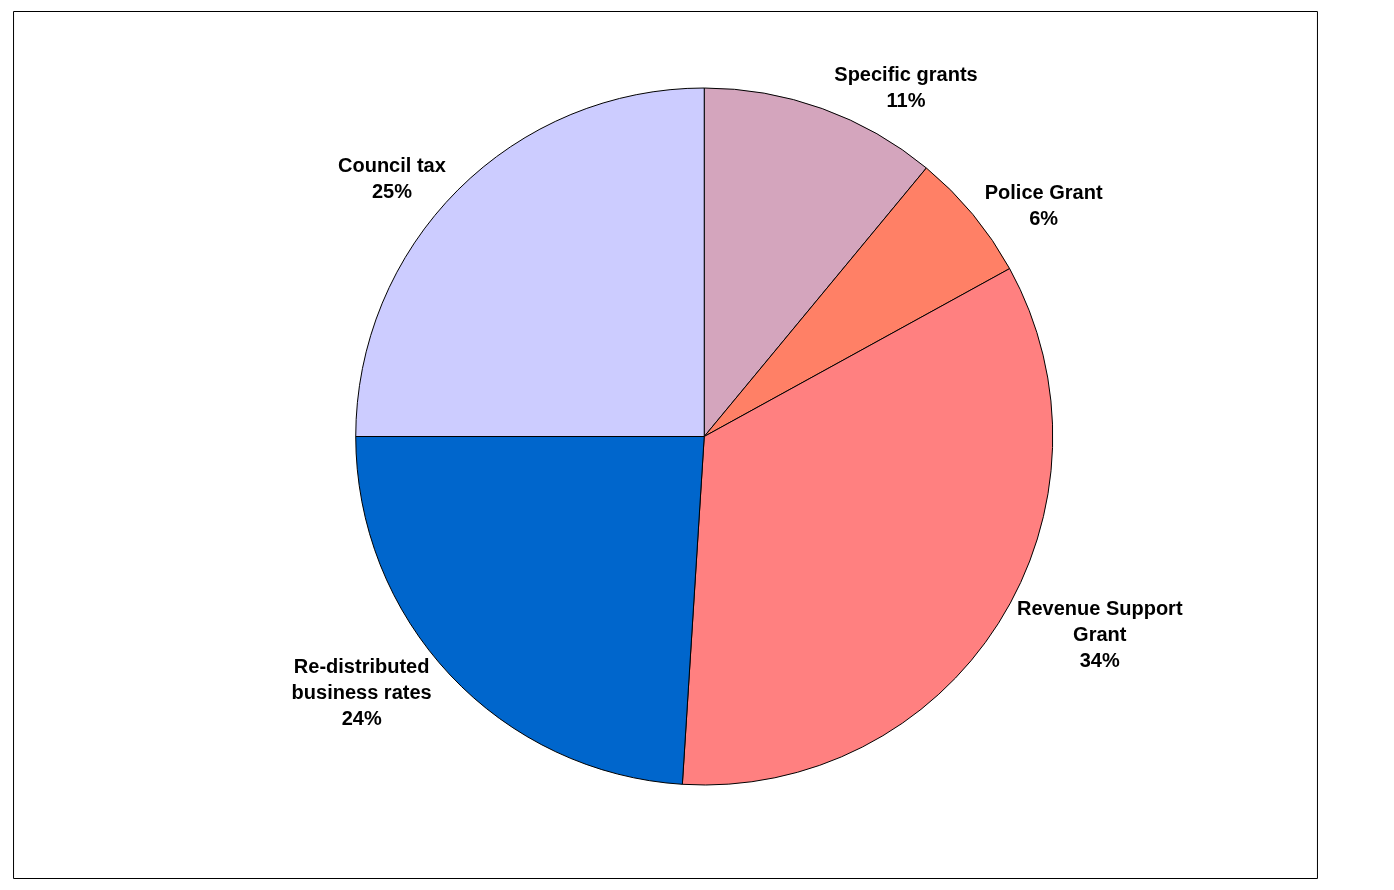  What do you see at coordinates (361, 718) in the screenshot?
I see `data-label: 24%` at bounding box center [361, 718].